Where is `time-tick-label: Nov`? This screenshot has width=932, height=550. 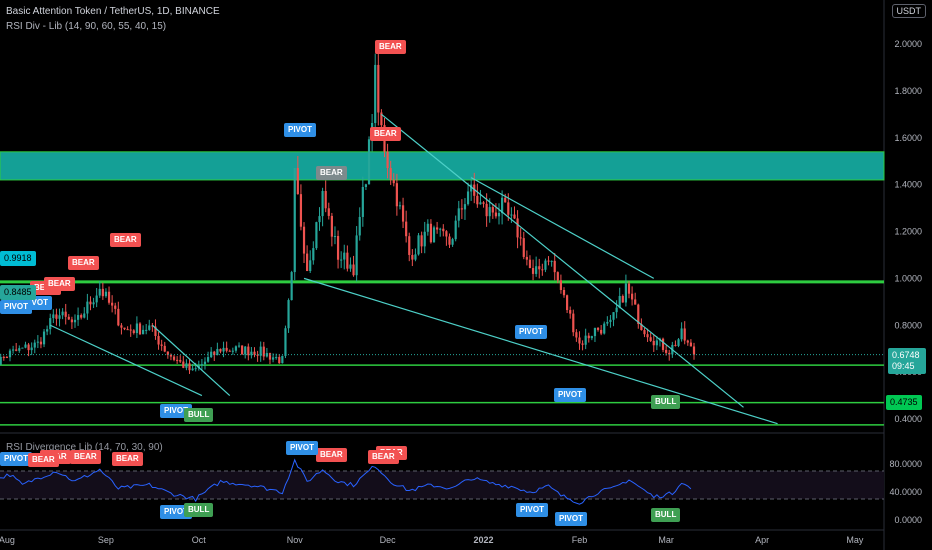
time-tick-label: Nov is located at coordinates (295, 540).